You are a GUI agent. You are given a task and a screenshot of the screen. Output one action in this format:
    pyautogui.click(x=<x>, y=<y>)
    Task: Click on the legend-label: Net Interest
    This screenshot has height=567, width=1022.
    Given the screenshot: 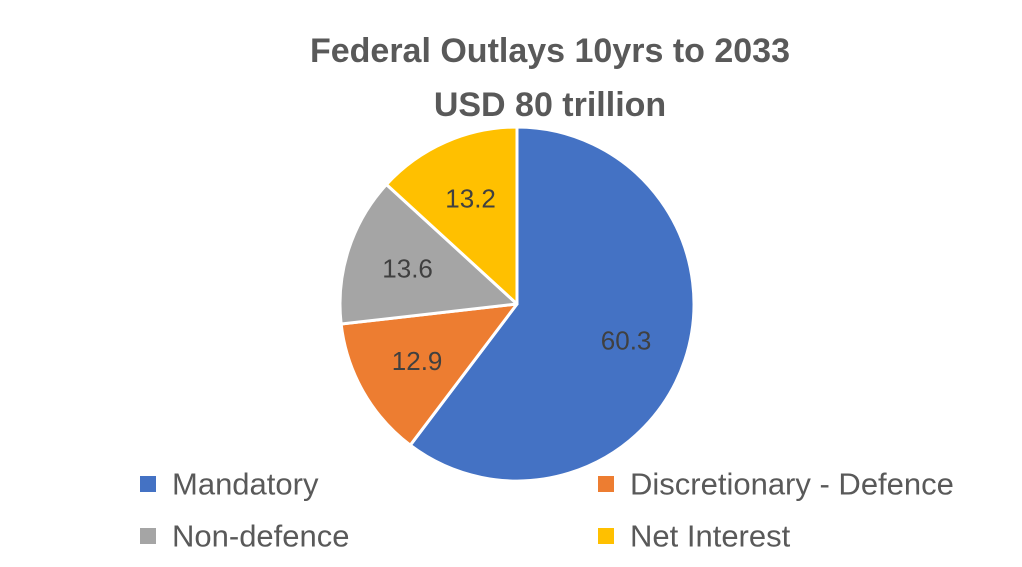 What is the action you would take?
    pyautogui.click(x=710, y=536)
    